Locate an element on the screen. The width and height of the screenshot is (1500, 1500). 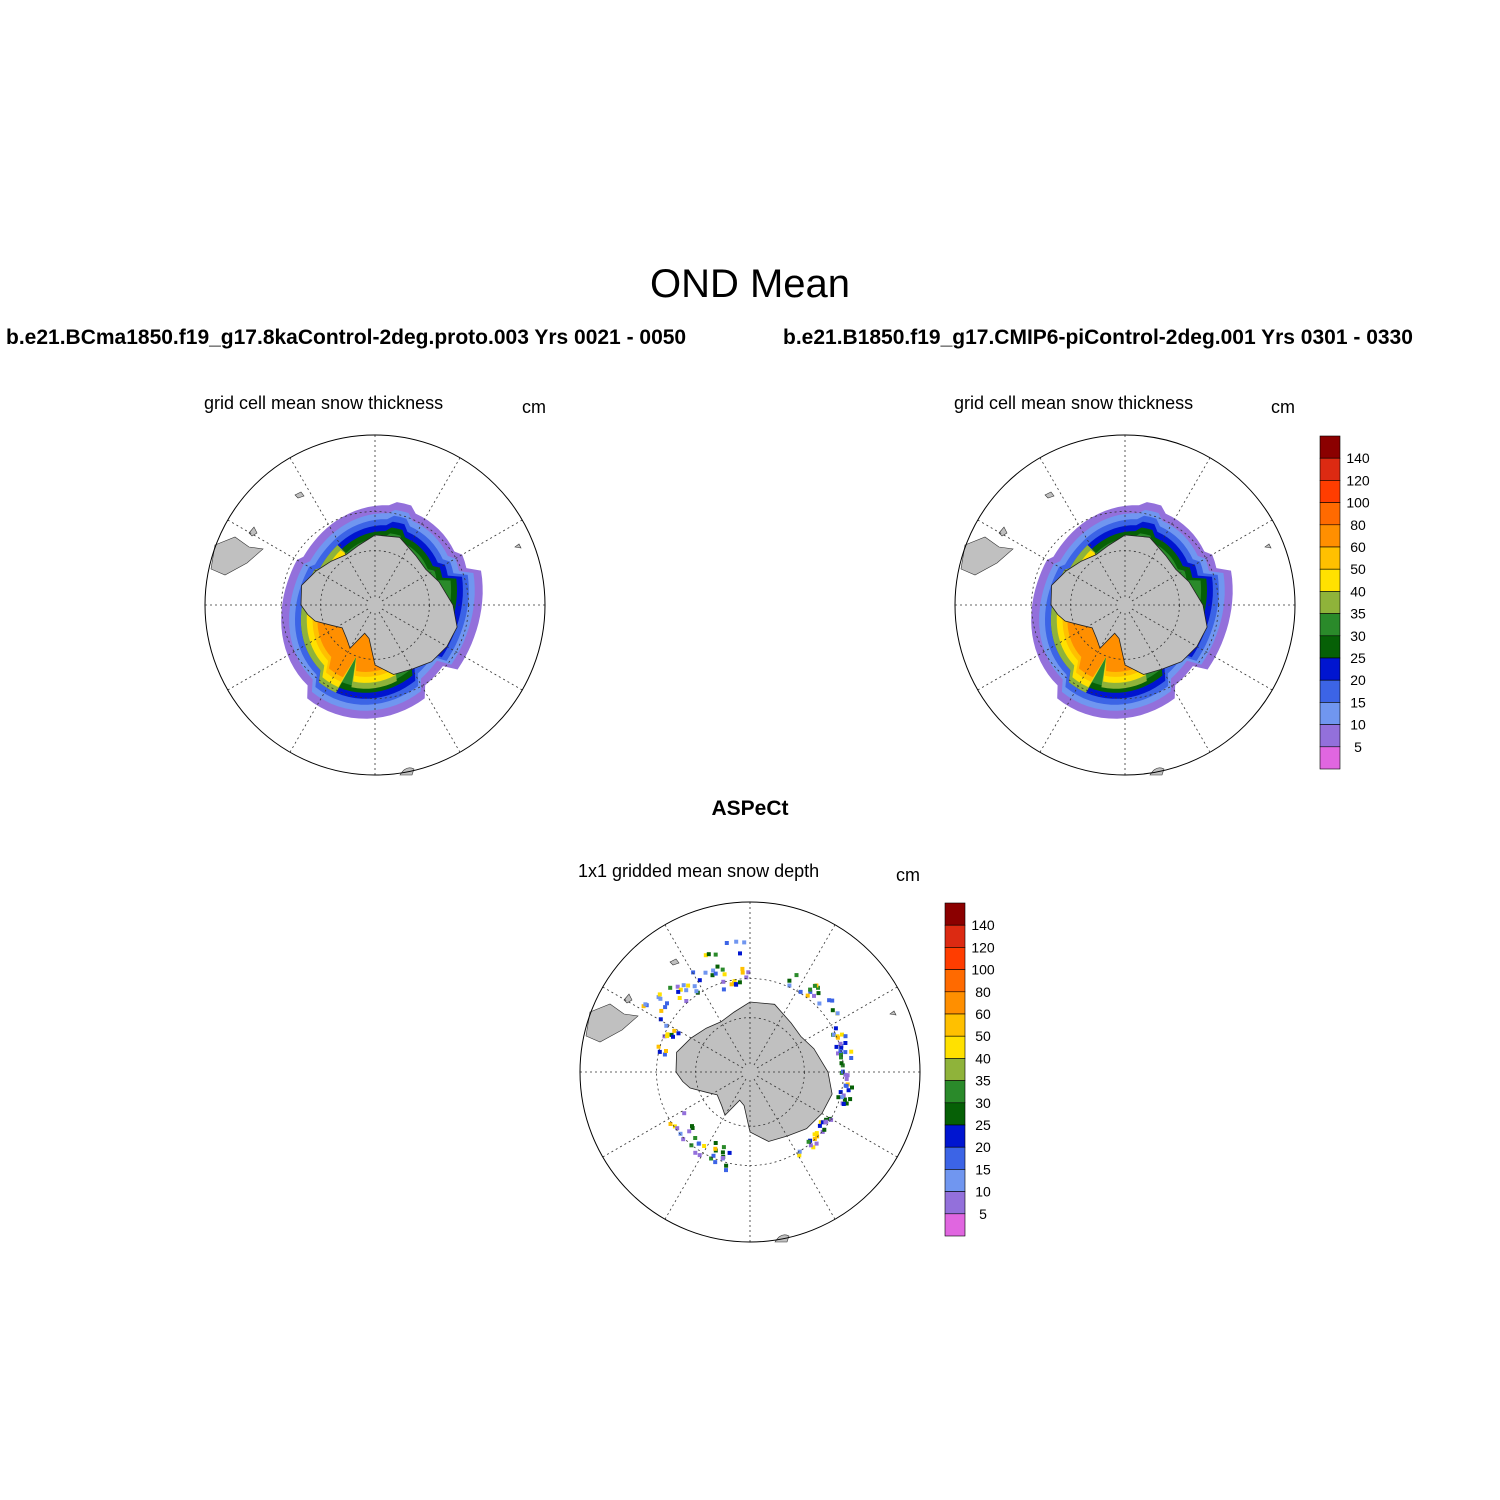
colorbar-tick-label: 35 is located at coordinates (983, 1081).